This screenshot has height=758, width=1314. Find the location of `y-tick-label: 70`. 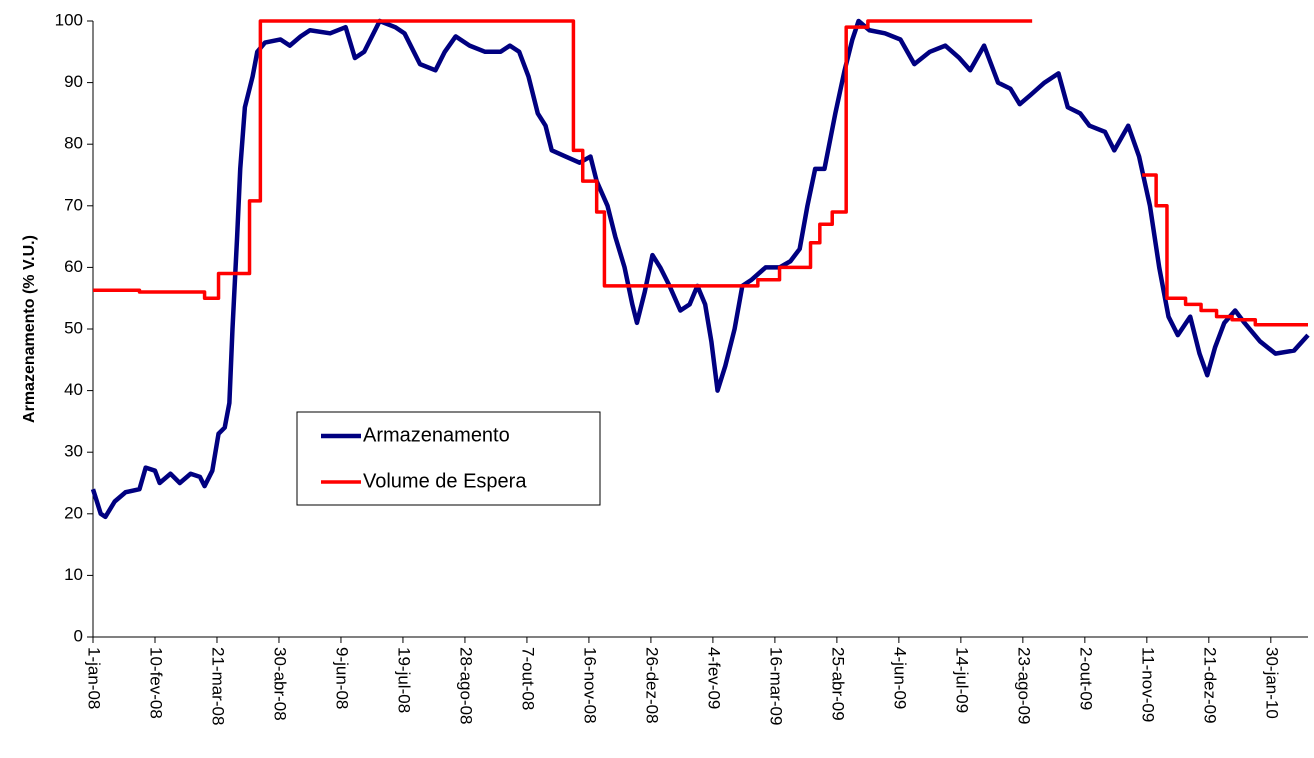

y-tick-label: 70 is located at coordinates (73, 204).